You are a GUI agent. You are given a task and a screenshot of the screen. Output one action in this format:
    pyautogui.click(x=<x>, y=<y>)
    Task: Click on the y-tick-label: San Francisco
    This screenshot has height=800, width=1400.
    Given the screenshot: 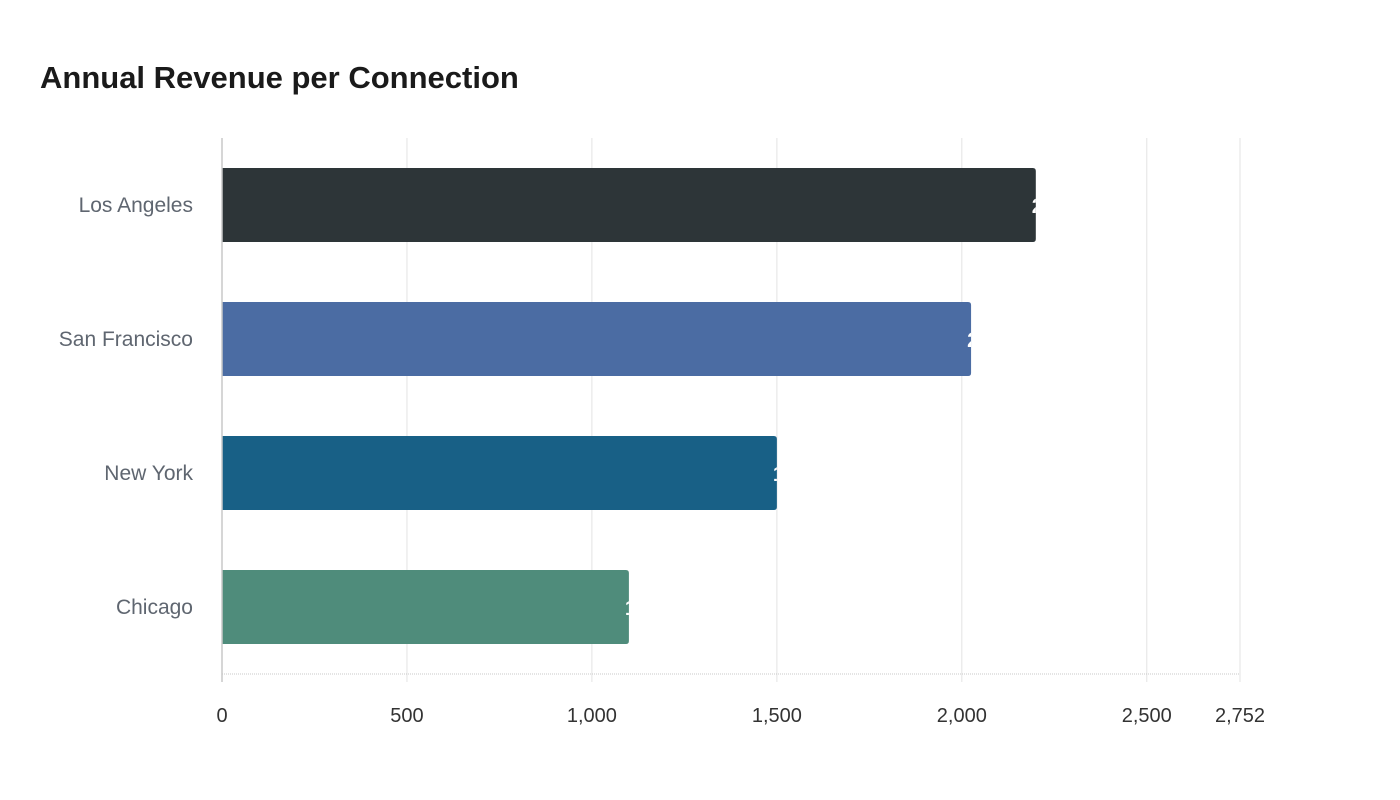 What is the action you would take?
    pyautogui.click(x=126, y=339)
    